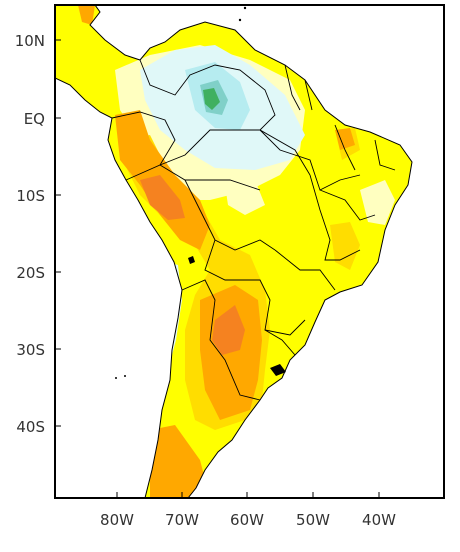  Describe the element at coordinates (211, 99) in the screenshot. I see `green-region` at that location.